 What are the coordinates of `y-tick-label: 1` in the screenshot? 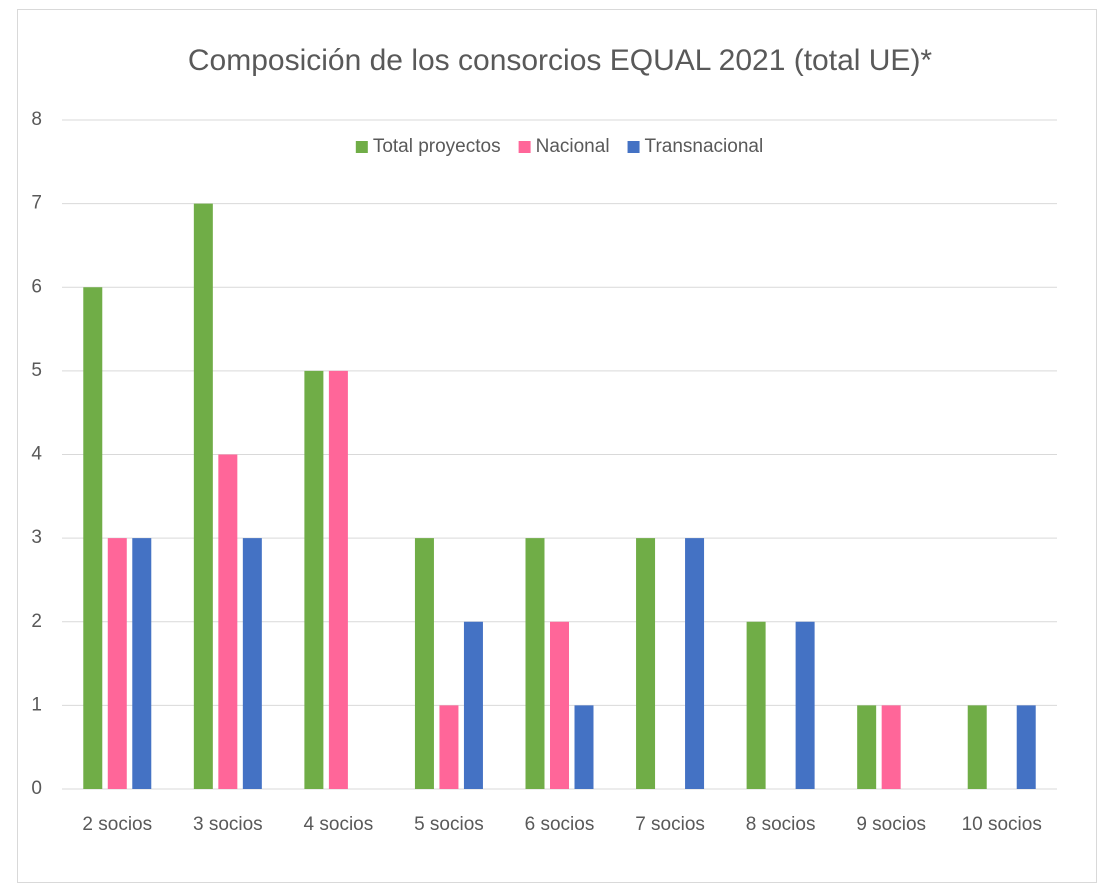 It's located at (36, 704).